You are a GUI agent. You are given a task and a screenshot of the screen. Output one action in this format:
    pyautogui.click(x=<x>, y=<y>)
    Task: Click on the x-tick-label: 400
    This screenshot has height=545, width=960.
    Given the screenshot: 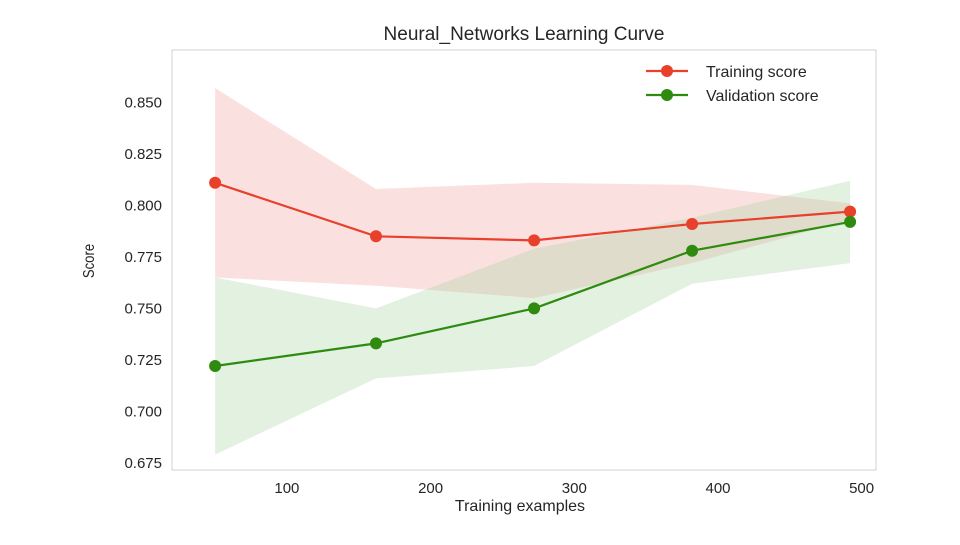 What is the action you would take?
    pyautogui.click(x=717, y=488)
    